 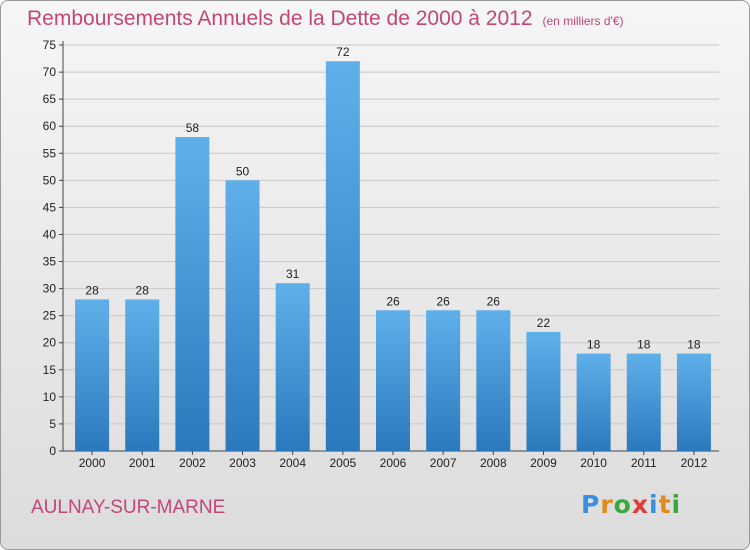 What do you see at coordinates (50, 343) in the screenshot?
I see `y-tick-label: 20` at bounding box center [50, 343].